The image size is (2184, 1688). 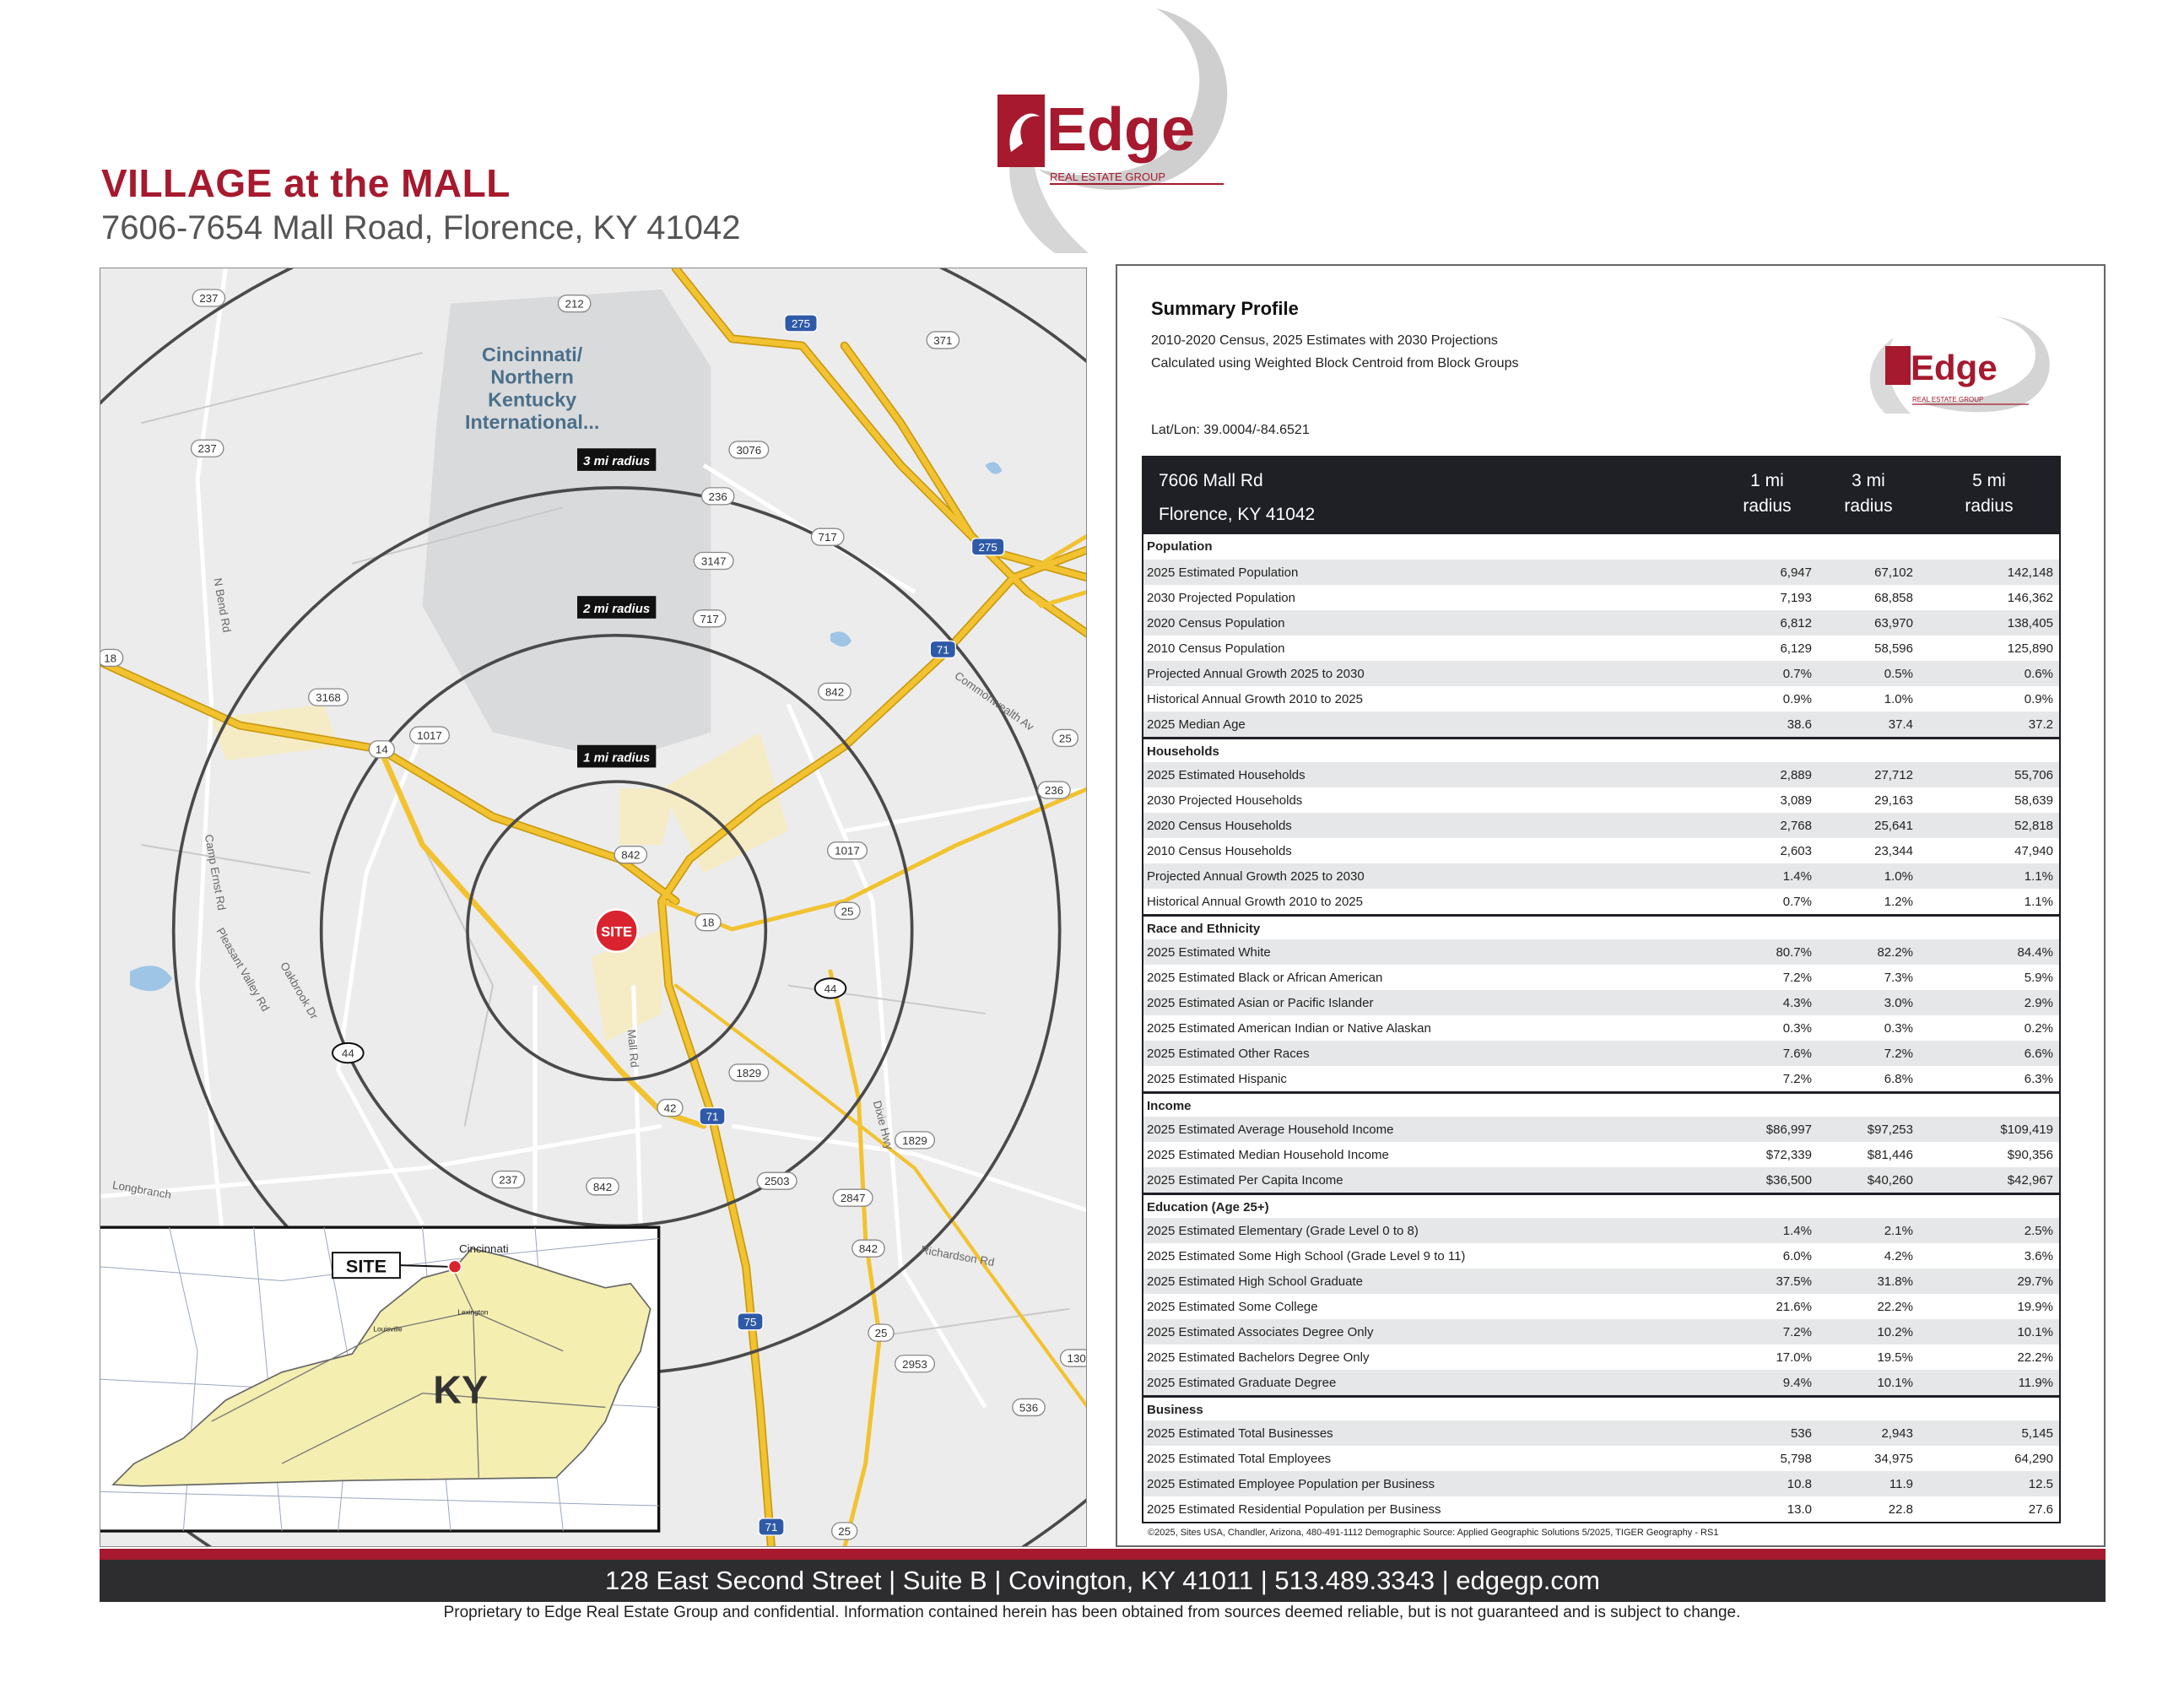 What do you see at coordinates (750, 1322) in the screenshot?
I see `svg-text: 75` at bounding box center [750, 1322].